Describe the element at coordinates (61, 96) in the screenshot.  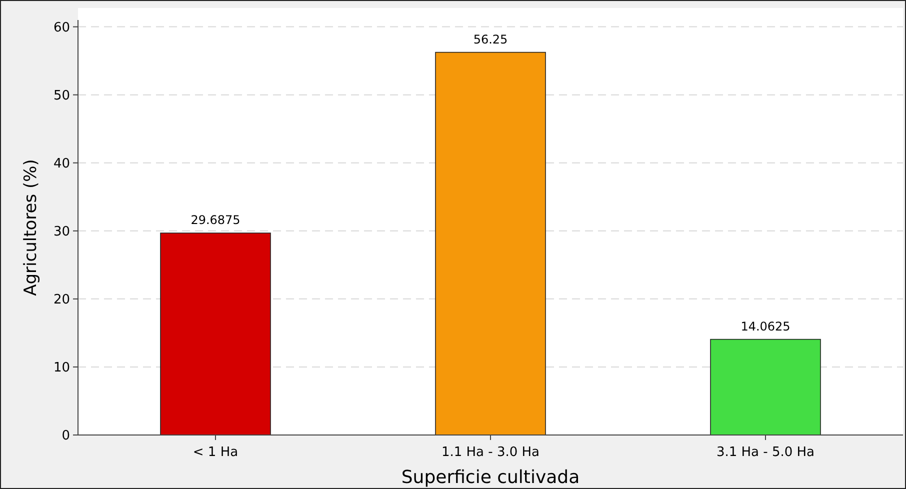
I see `y-tick-label: 50` at that location.